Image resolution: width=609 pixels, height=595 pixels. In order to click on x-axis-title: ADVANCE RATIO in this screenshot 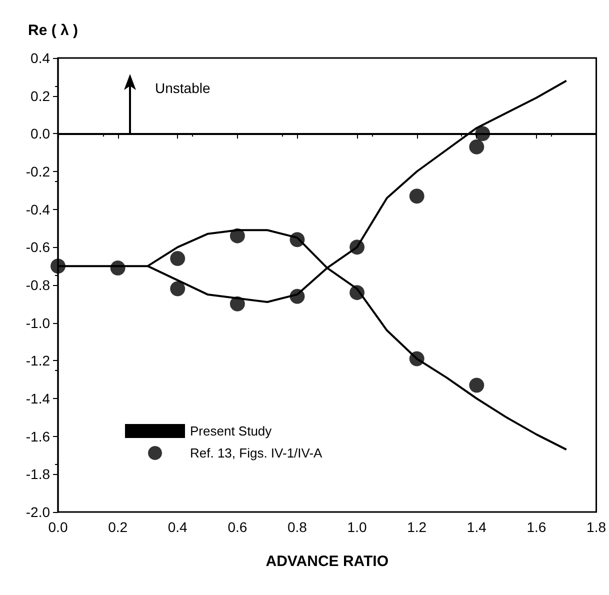, I will do `click(327, 561)`.